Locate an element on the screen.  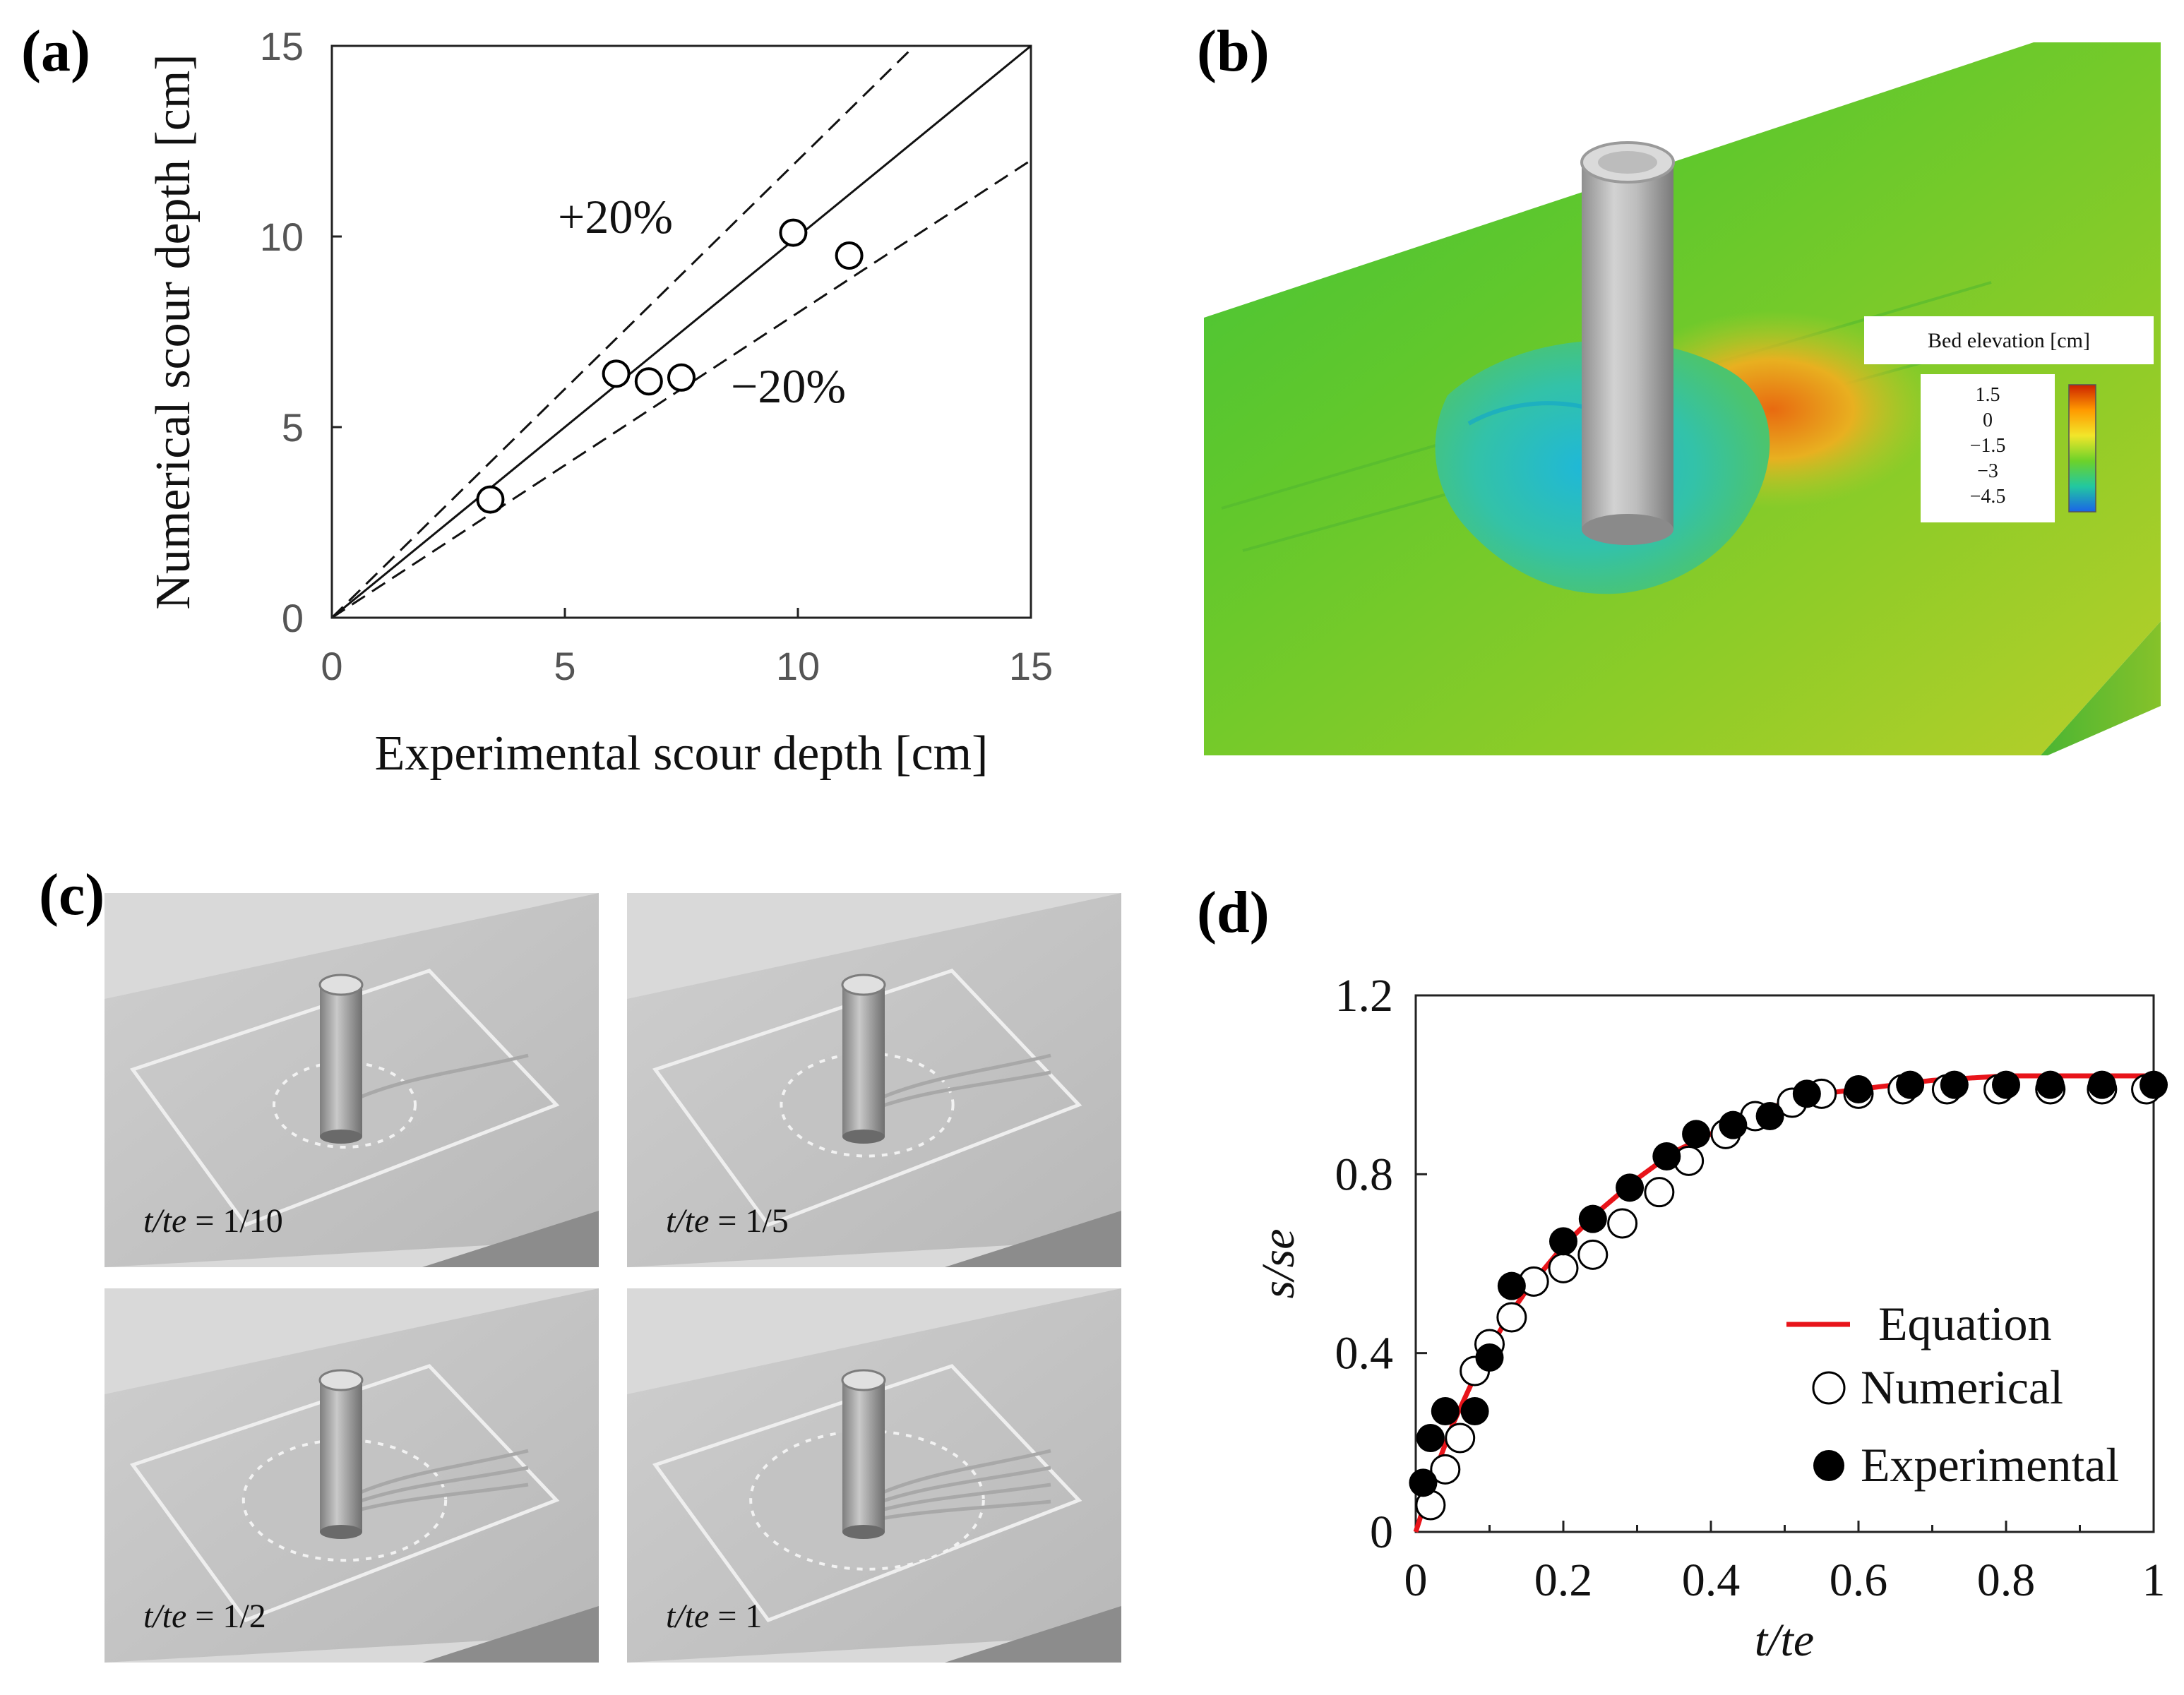
panel-label-b: (b) is located at coordinates (1233, 51).